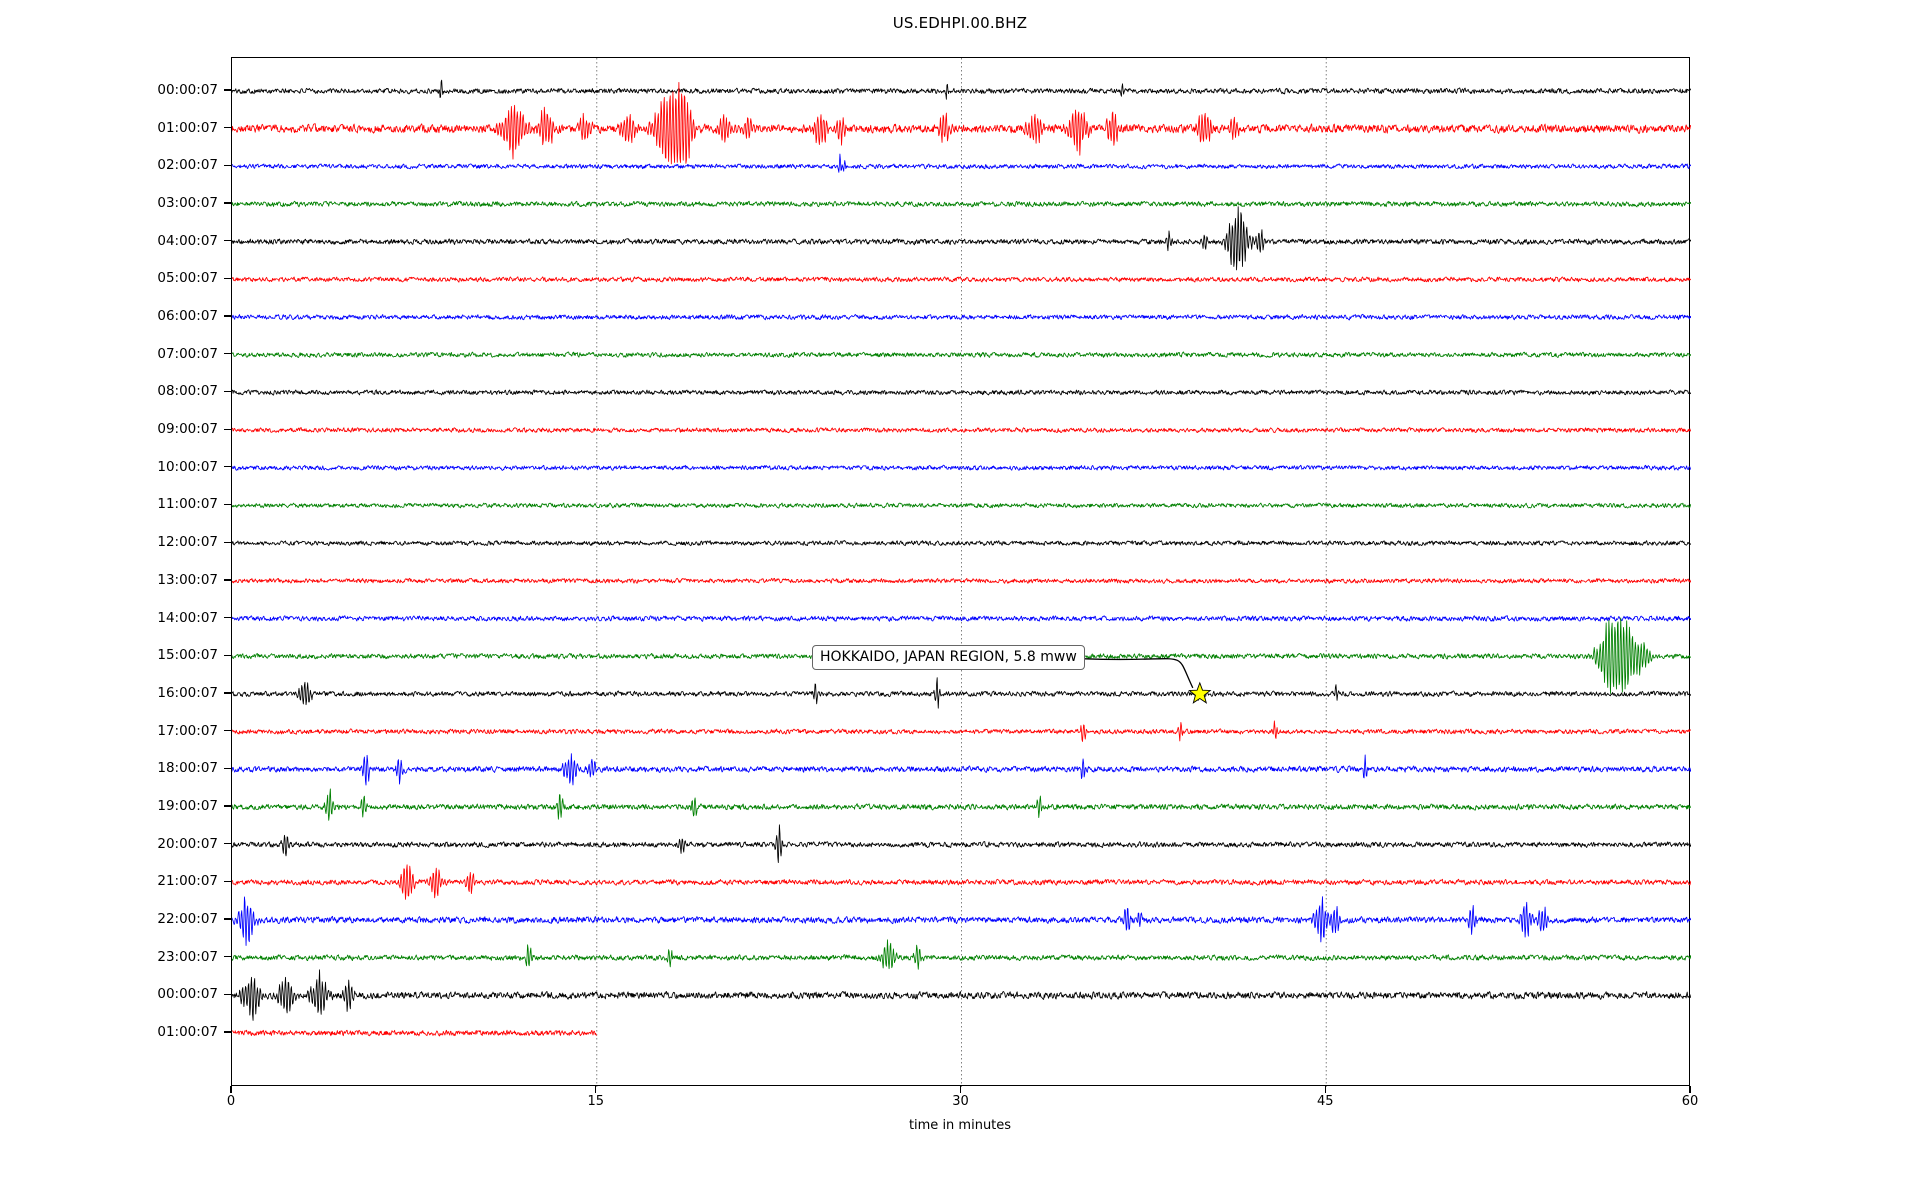 This screenshot has height=1200, width=1920. What do you see at coordinates (187, 918) in the screenshot?
I see `y-axis-tick-label: 22:00:07` at bounding box center [187, 918].